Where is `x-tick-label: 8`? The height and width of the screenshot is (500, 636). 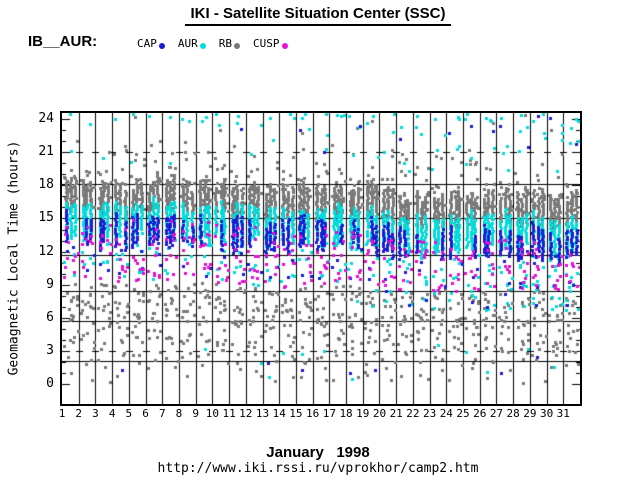 x-tick-label: 8 is located at coordinates (179, 413).